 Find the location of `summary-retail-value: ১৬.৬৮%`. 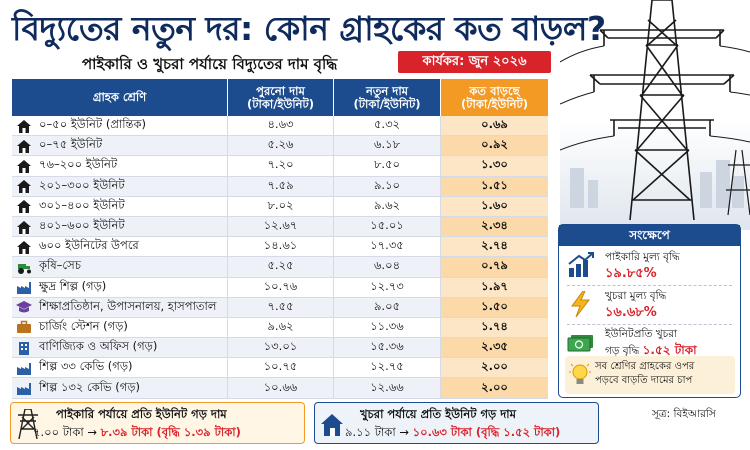

summary-retail-value: ১৬.৬৮% is located at coordinates (631, 312).